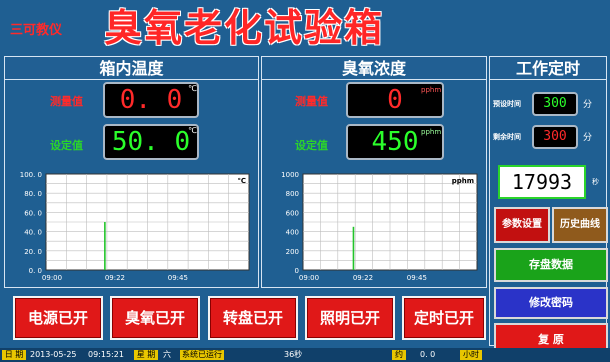 This screenshot has height=362, width=610. Describe the element at coordinates (292, 194) in the screenshot. I see `y-tick-label: 800` at that location.